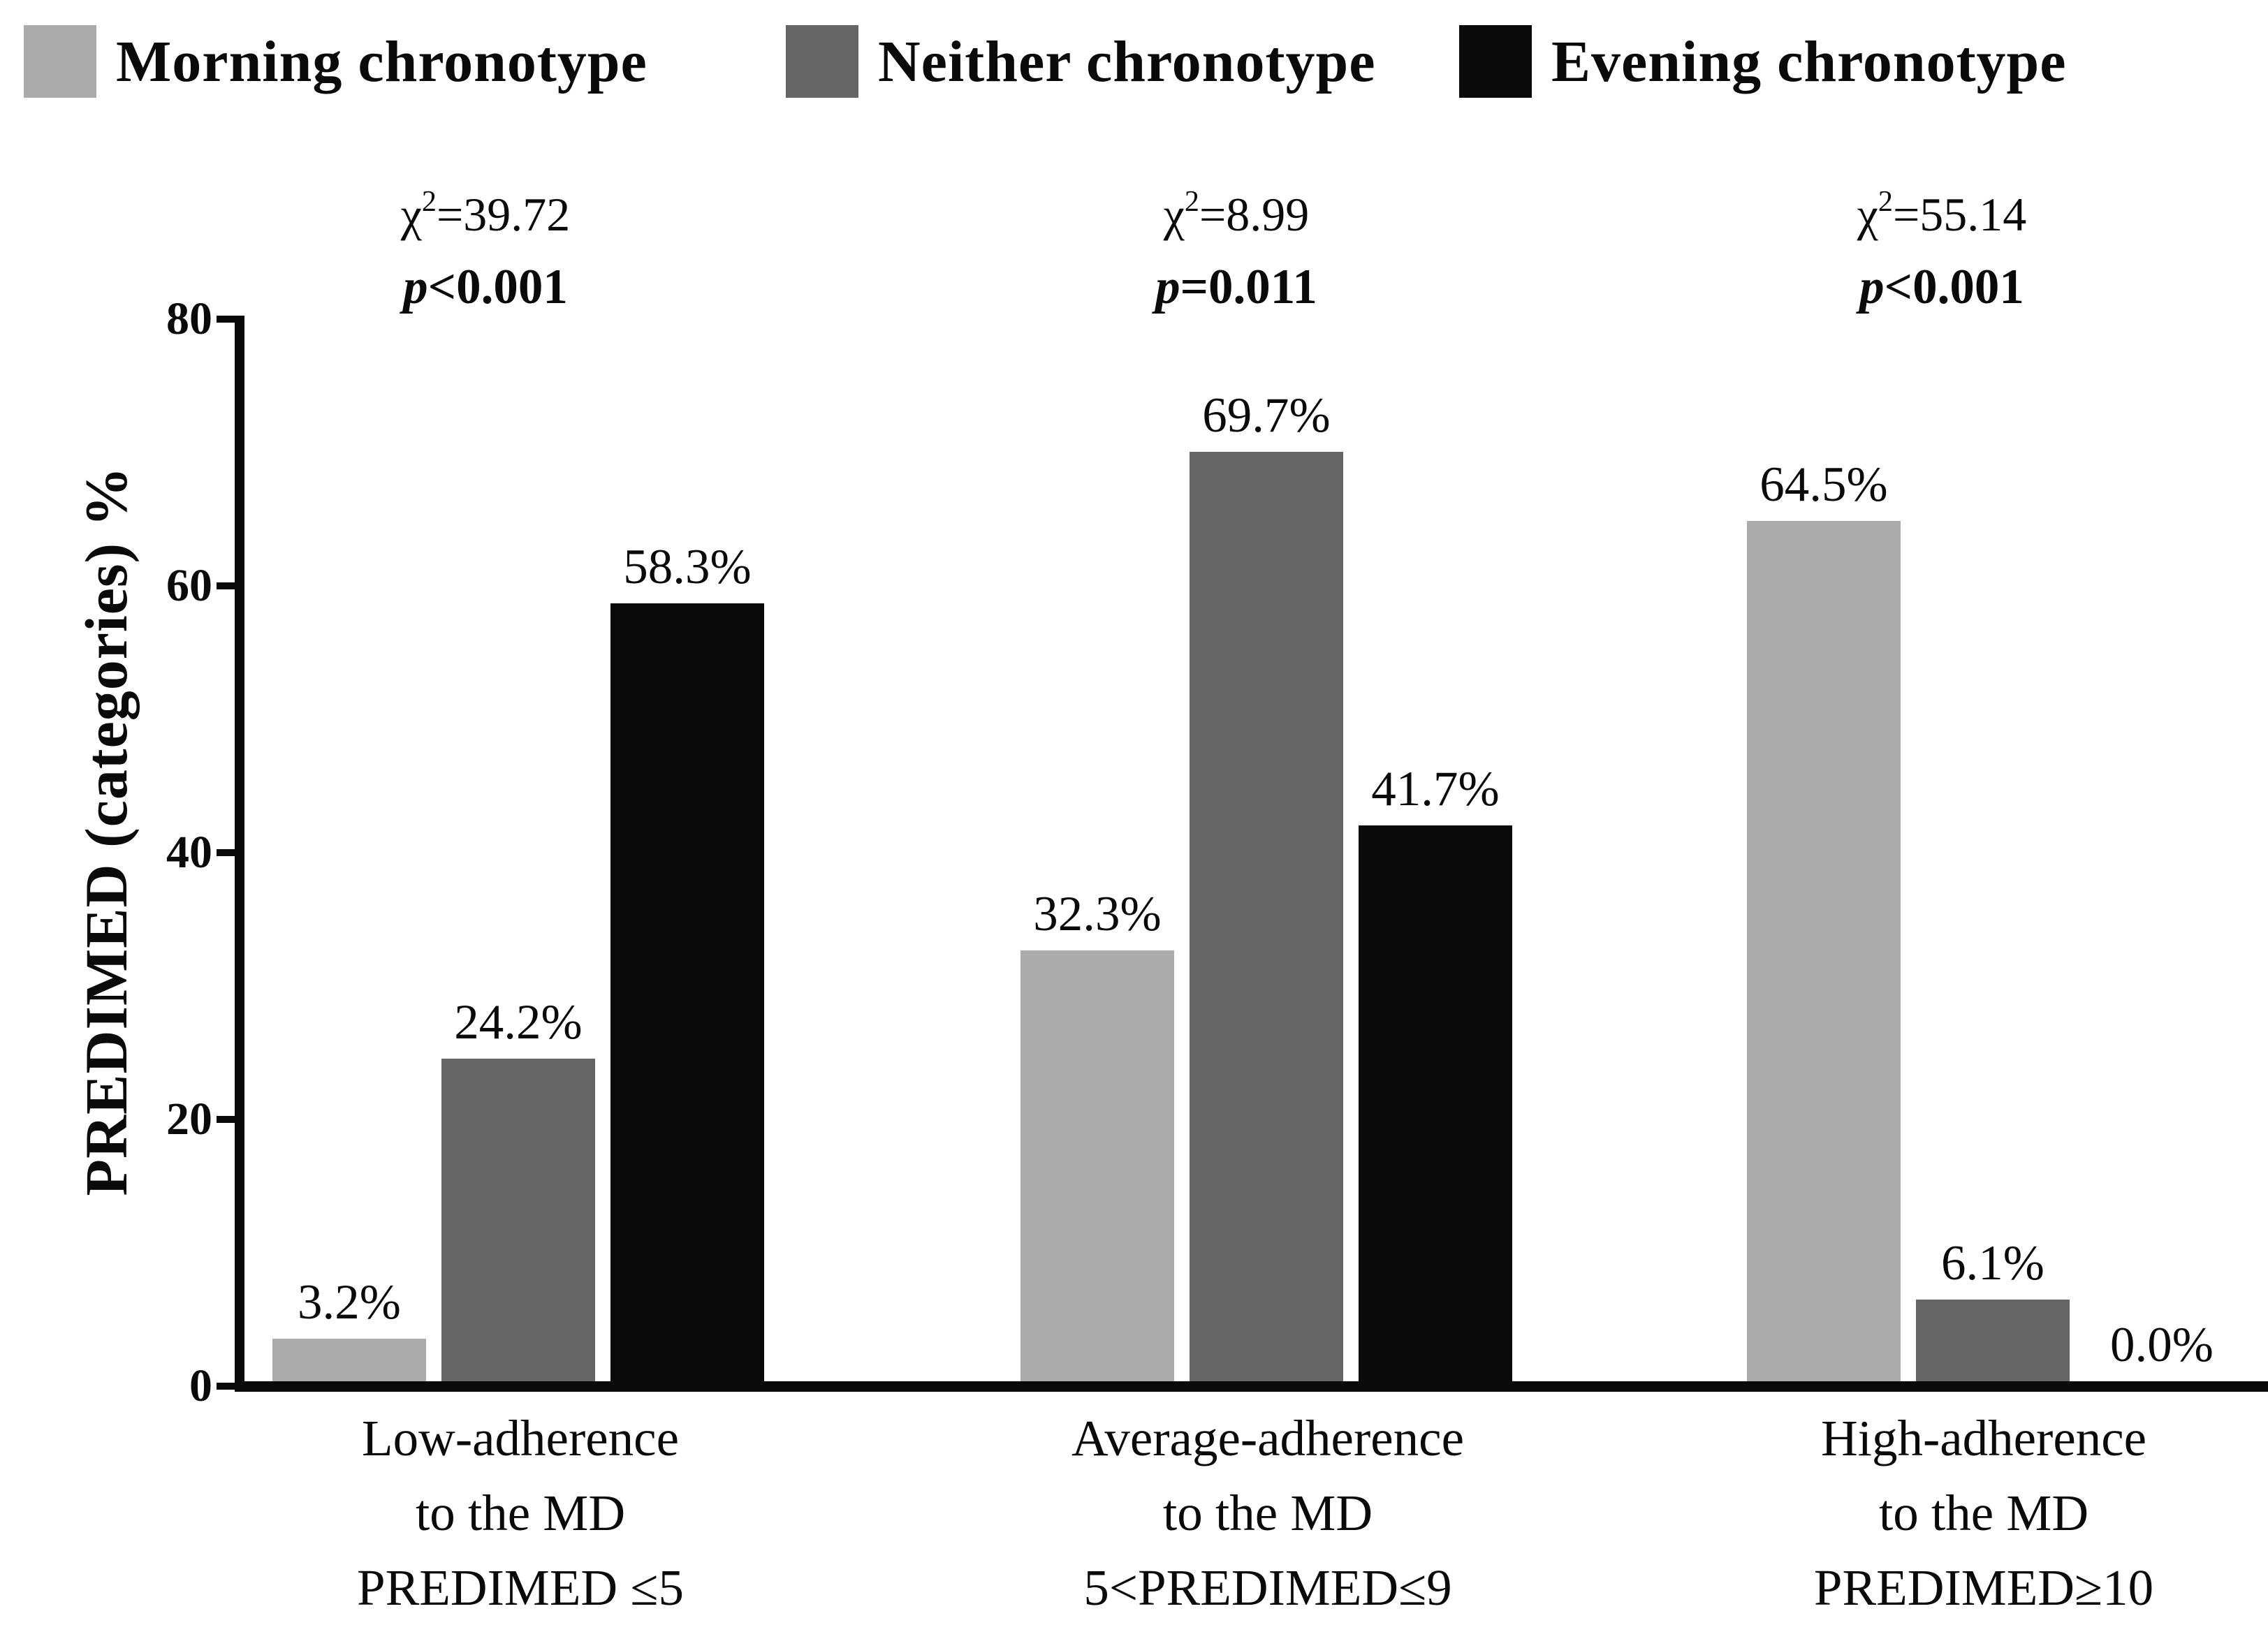 Image resolution: width=2268 pixels, height=1625 pixels. I want to click on bar-value-label-morning-chronotype-group-2: 32.3%, so click(1097, 914).